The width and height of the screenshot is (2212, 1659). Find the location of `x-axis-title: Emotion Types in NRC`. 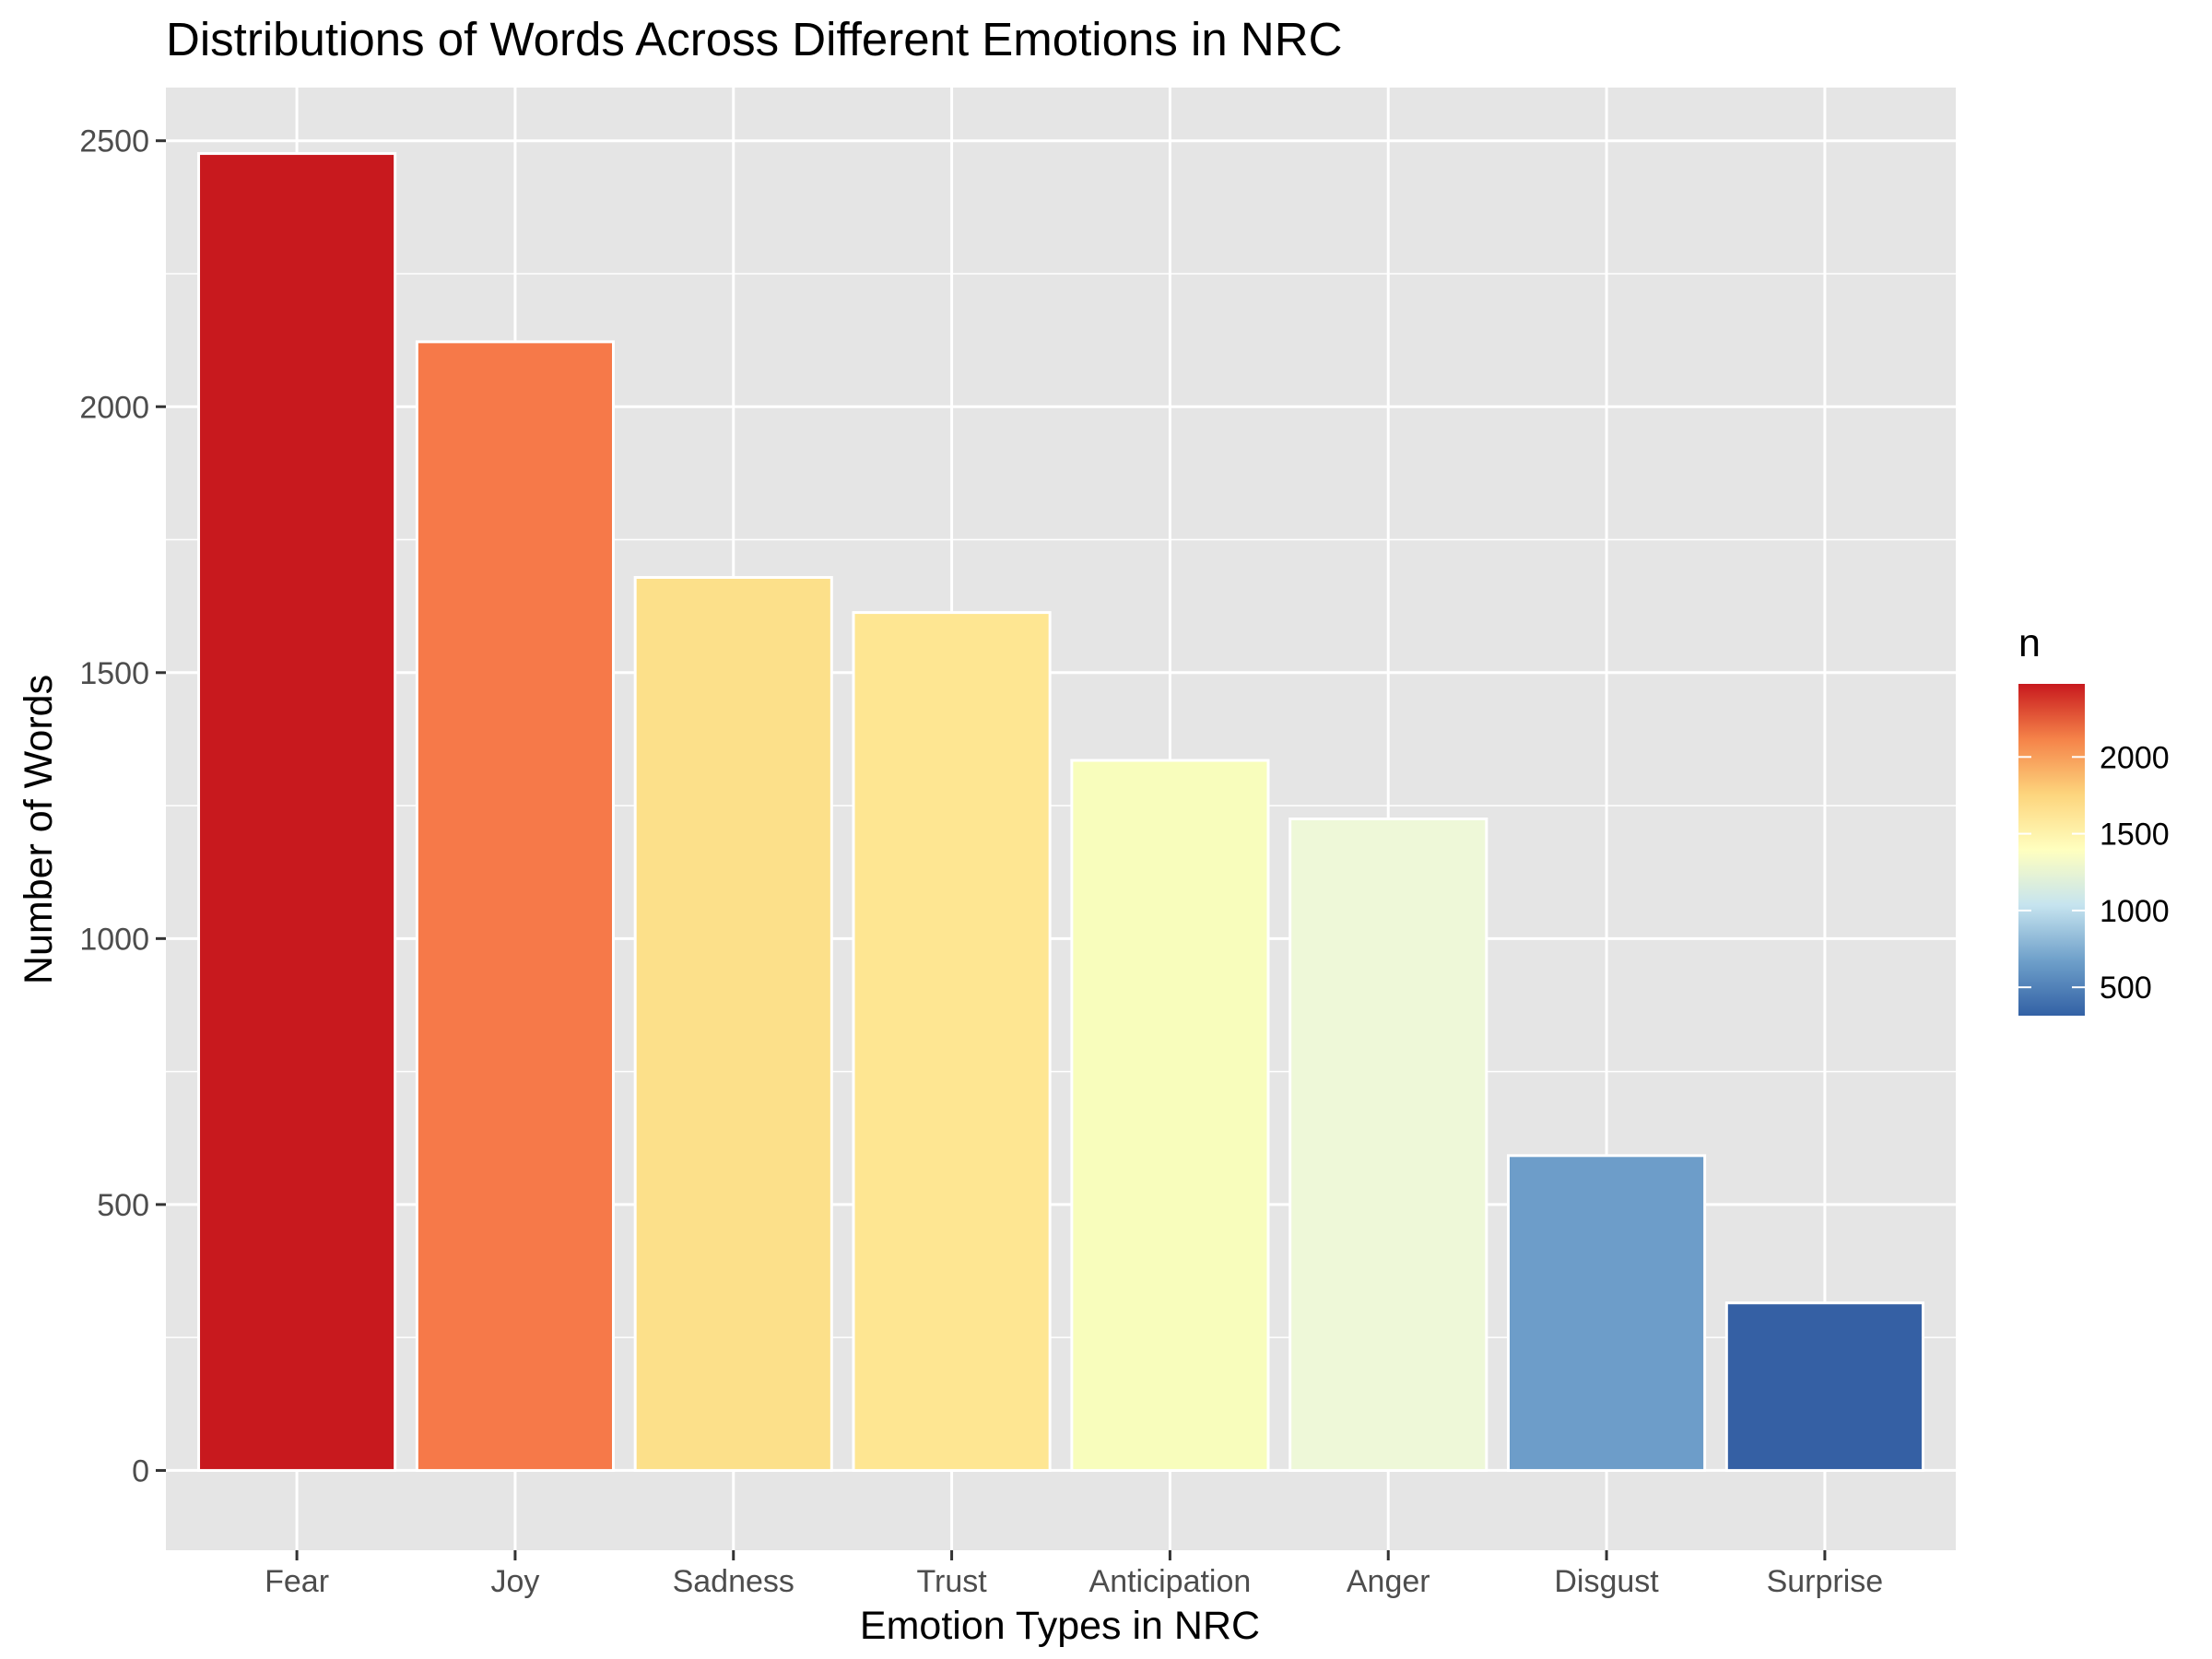

x-axis-title: Emotion Types in NRC is located at coordinates (1060, 1626).